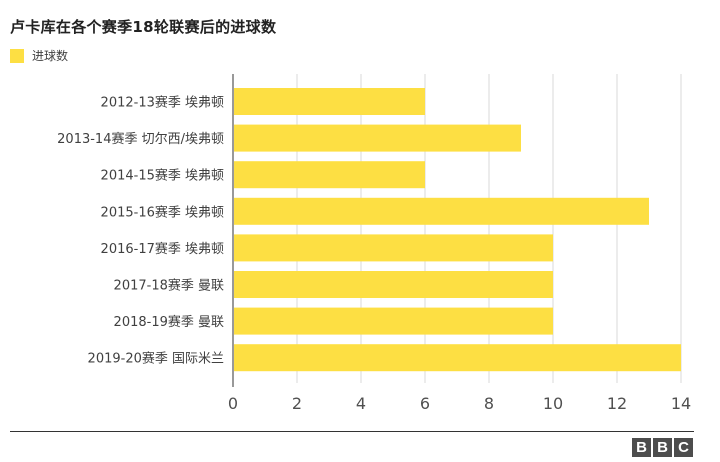 The height and width of the screenshot is (462, 720). What do you see at coordinates (683, 447) in the screenshot?
I see `bbc-logo-letter: C` at bounding box center [683, 447].